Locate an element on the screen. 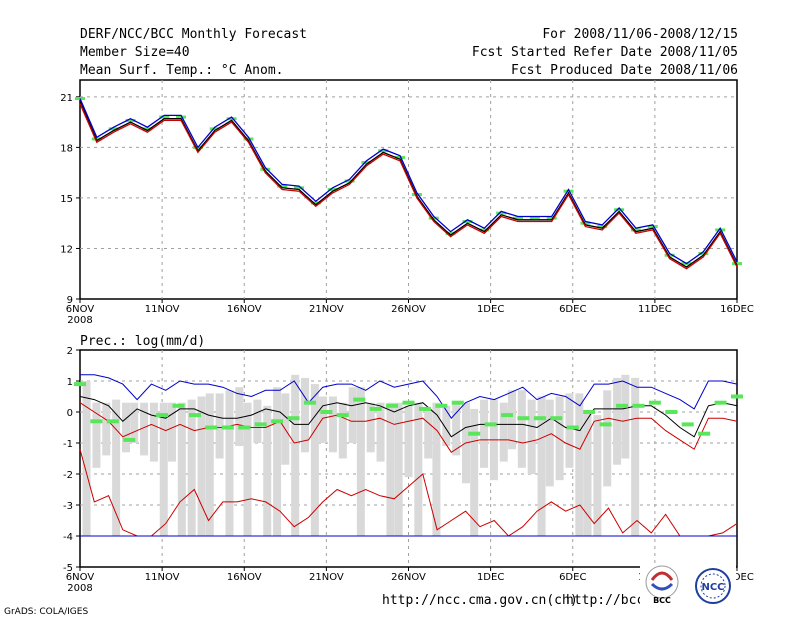 The image size is (800, 618). y-tick-label: 1 is located at coordinates (70, 382).